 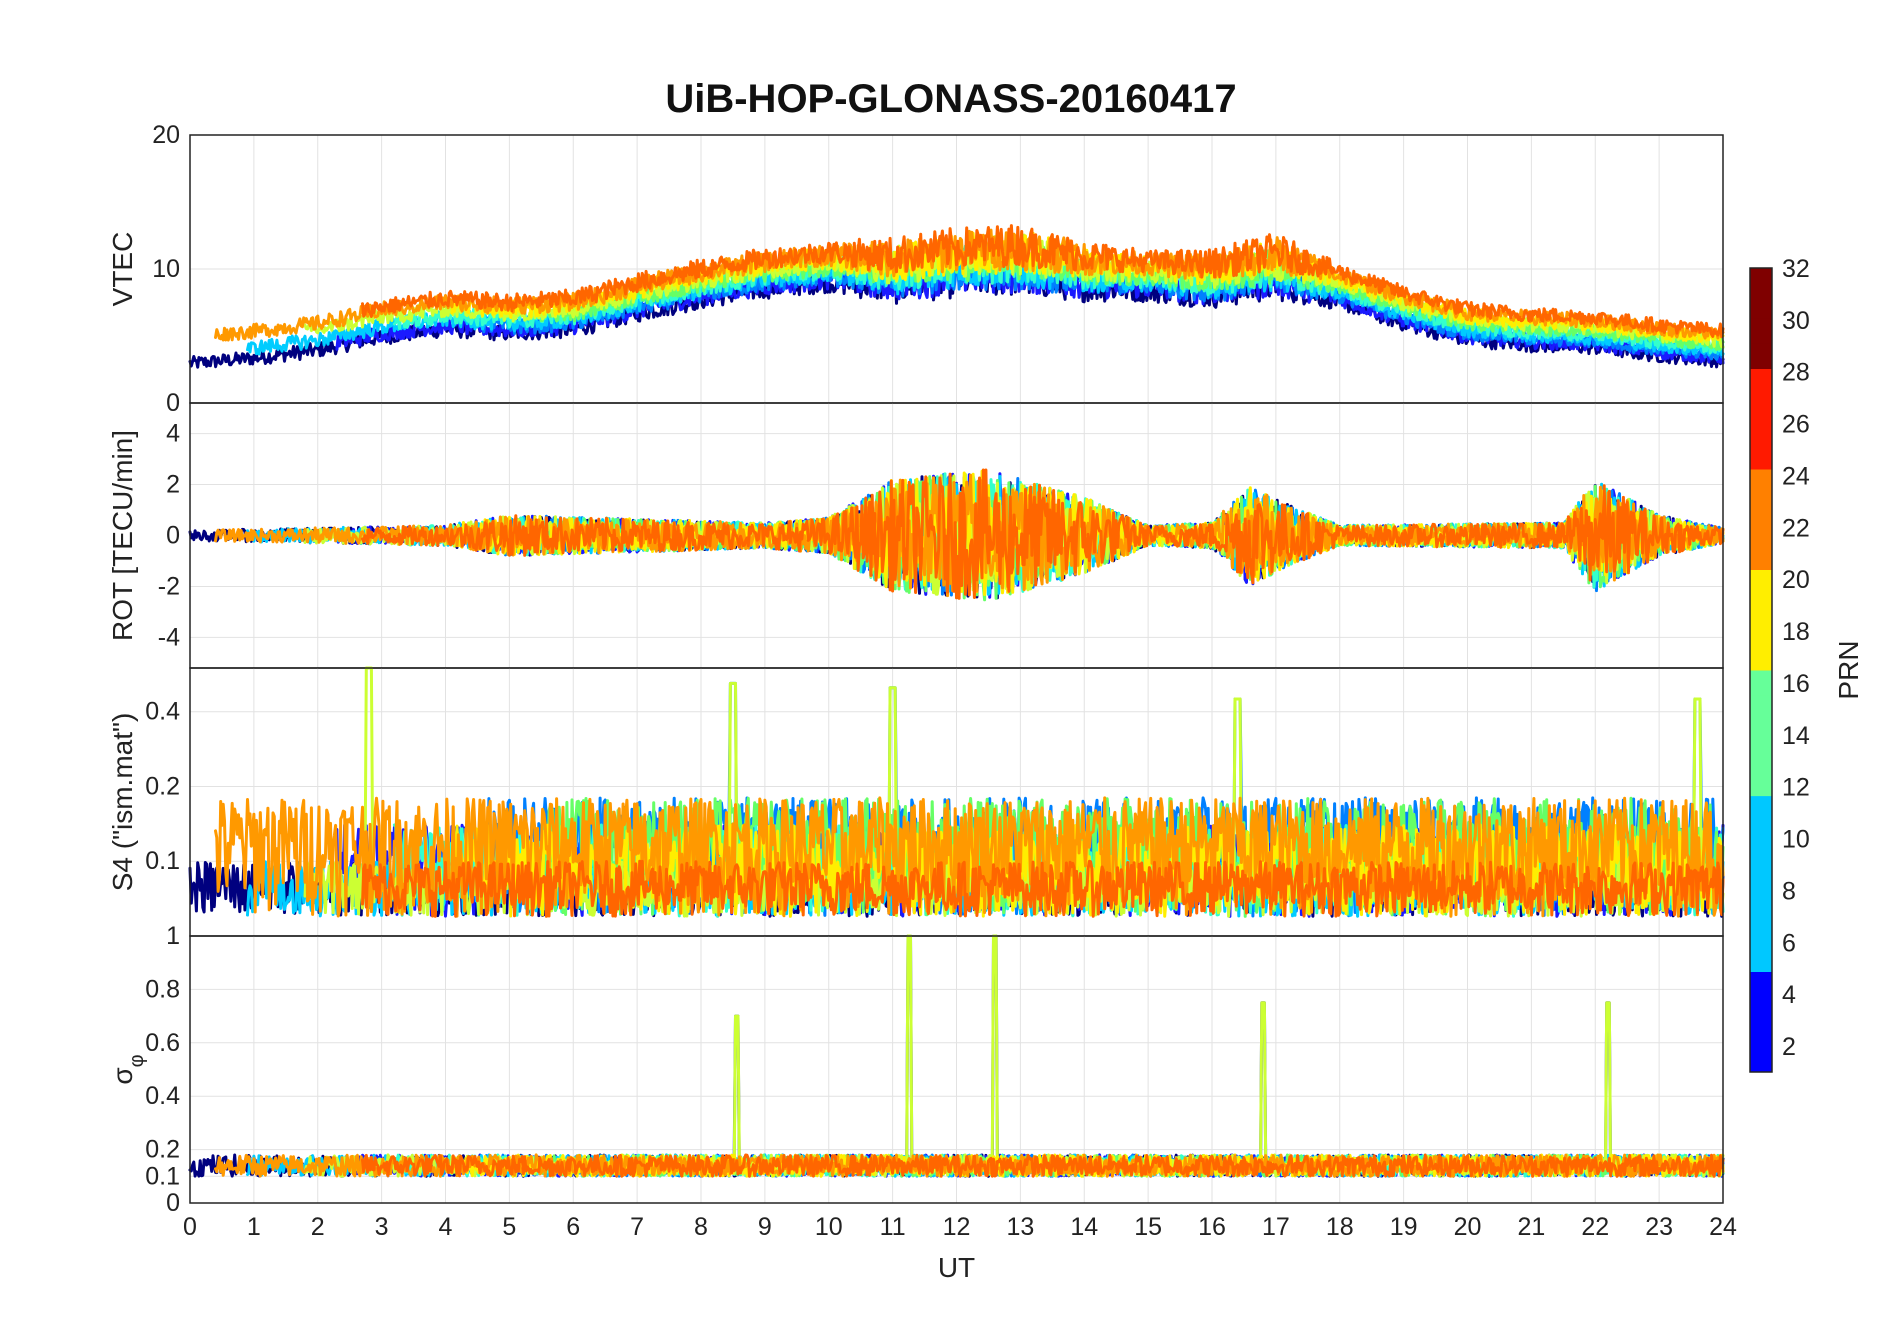 I want to click on y-tick-label: 4, so click(x=173, y=434).